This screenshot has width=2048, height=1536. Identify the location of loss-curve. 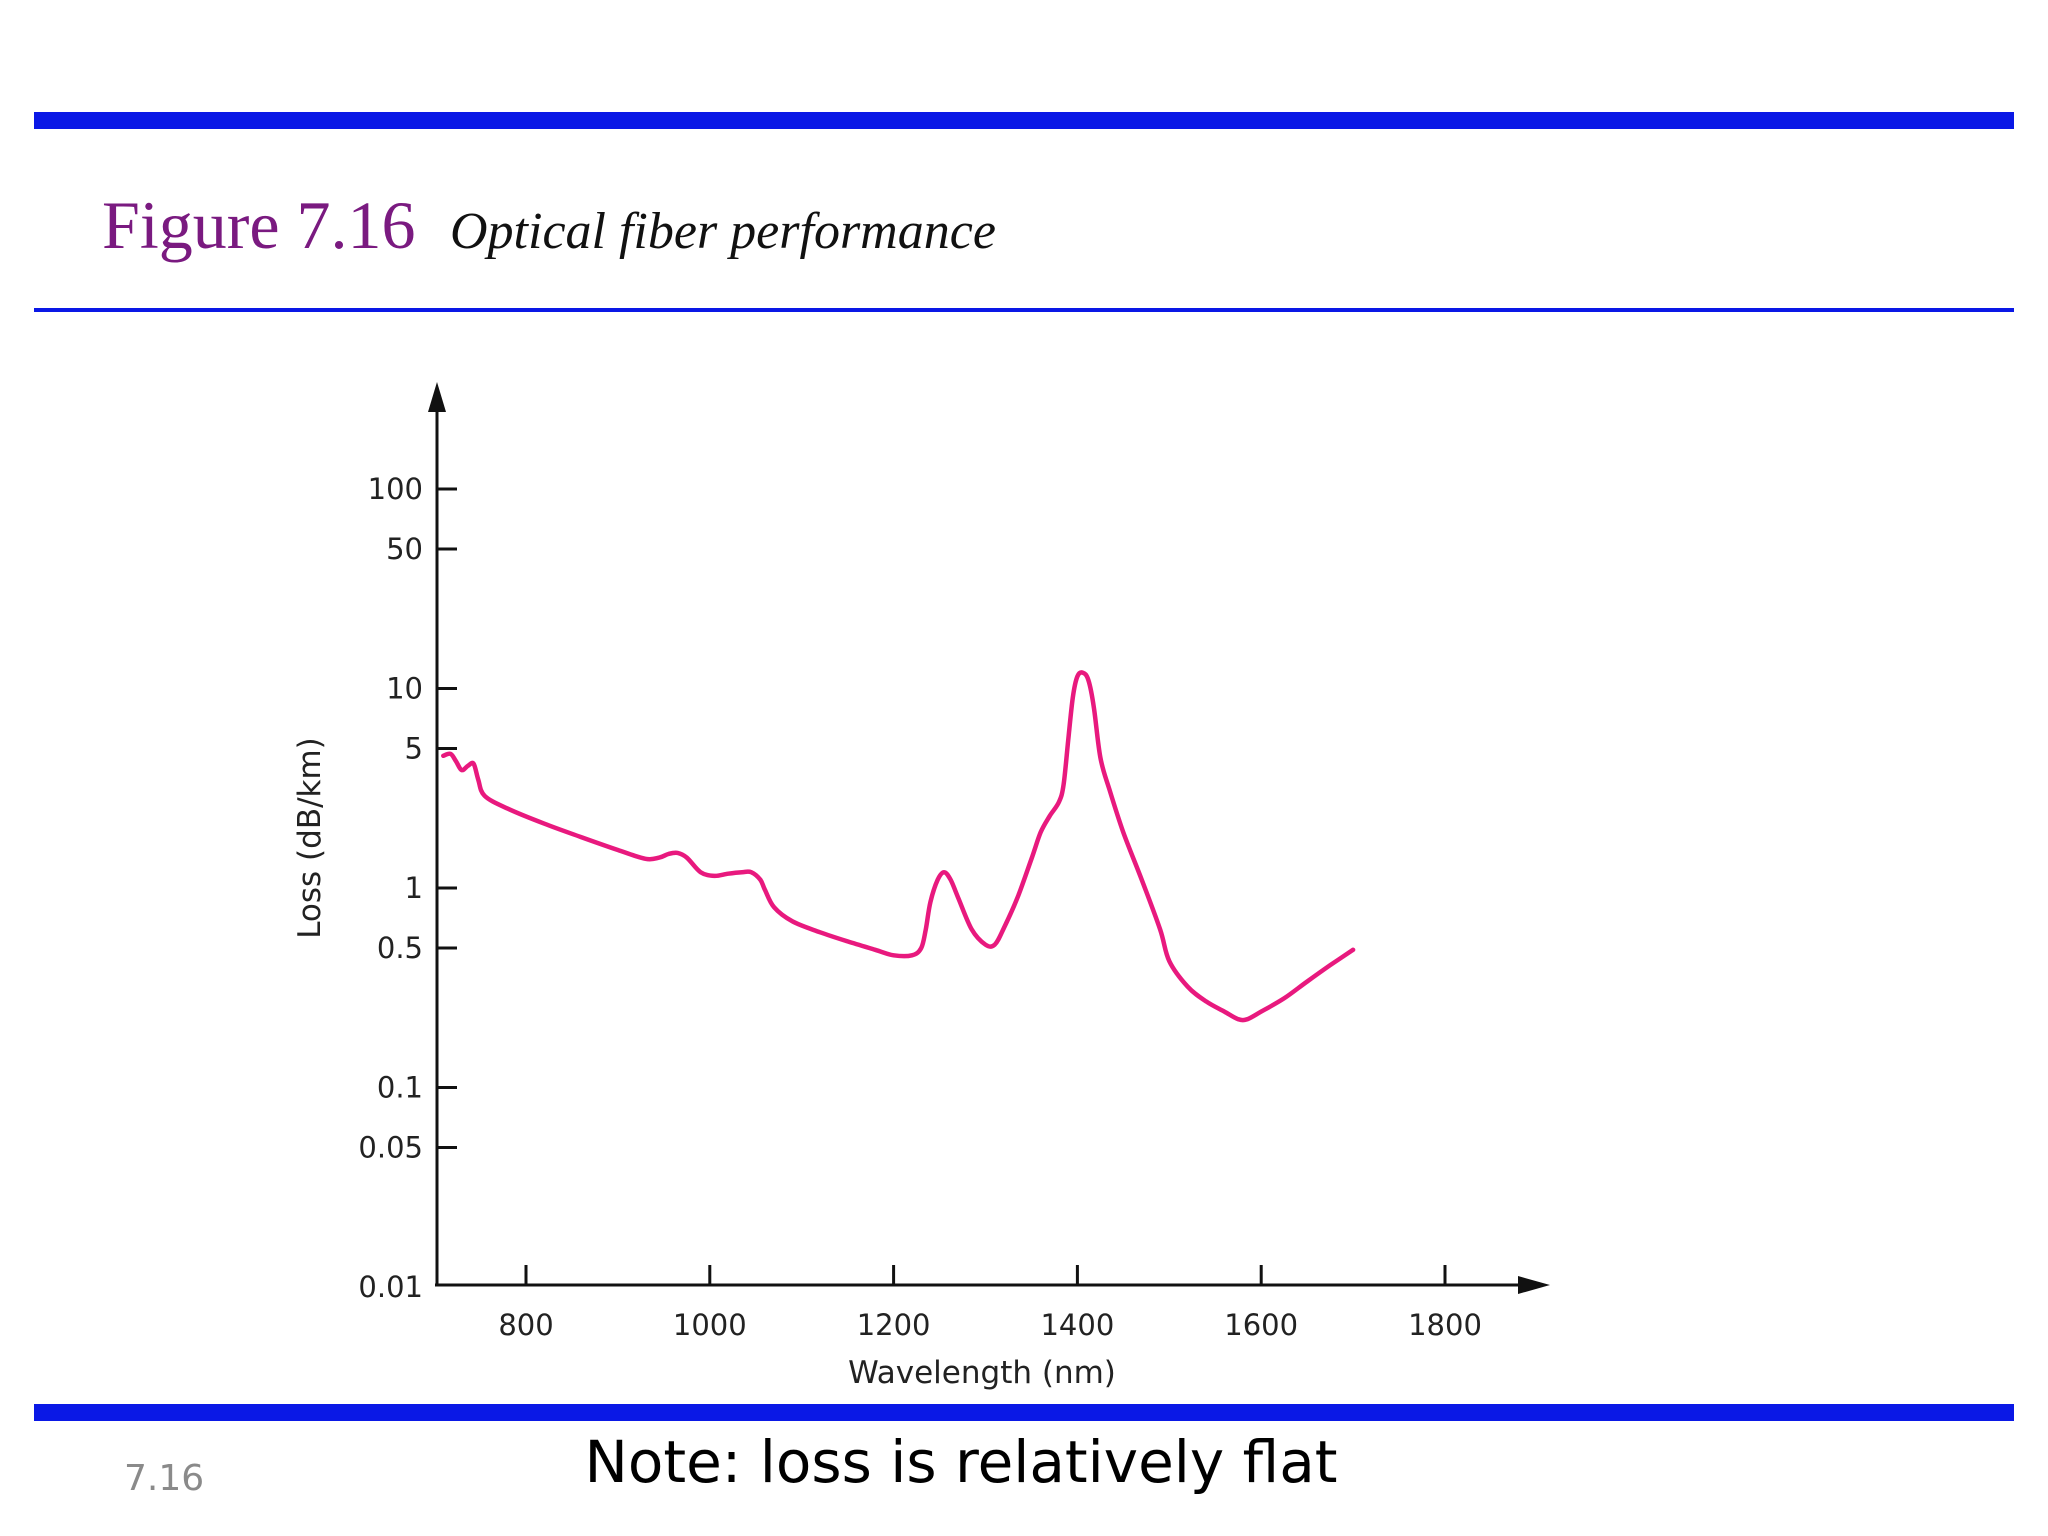
(898, 846).